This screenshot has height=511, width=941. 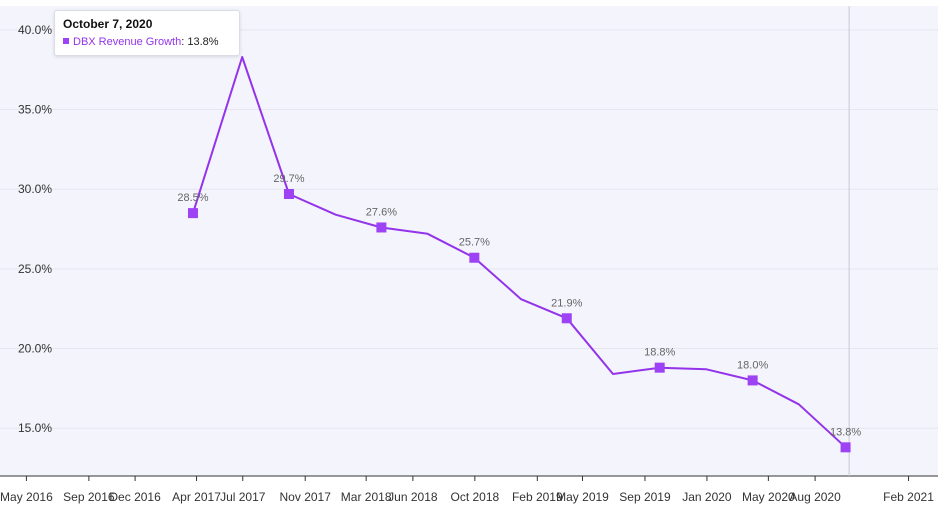 What do you see at coordinates (537, 497) in the screenshot?
I see `x-tick-label: Feb 2019` at bounding box center [537, 497].